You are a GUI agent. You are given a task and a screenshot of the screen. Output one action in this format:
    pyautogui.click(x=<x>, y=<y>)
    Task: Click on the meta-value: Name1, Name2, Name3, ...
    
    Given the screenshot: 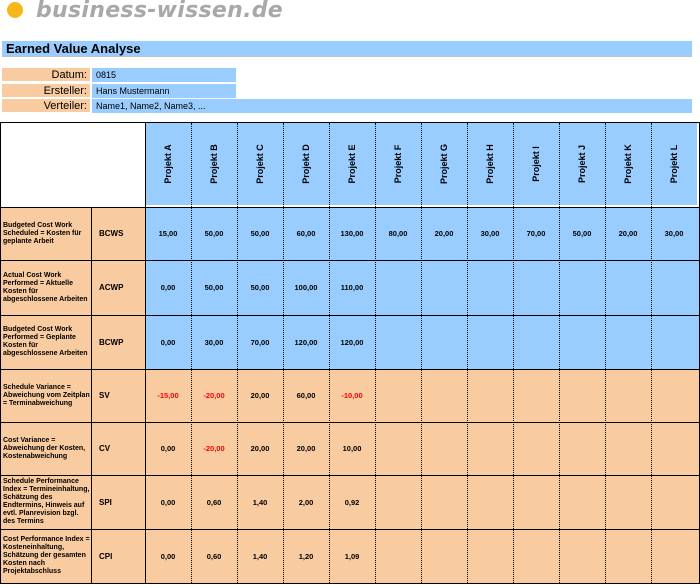 What is the action you would take?
    pyautogui.click(x=392, y=106)
    